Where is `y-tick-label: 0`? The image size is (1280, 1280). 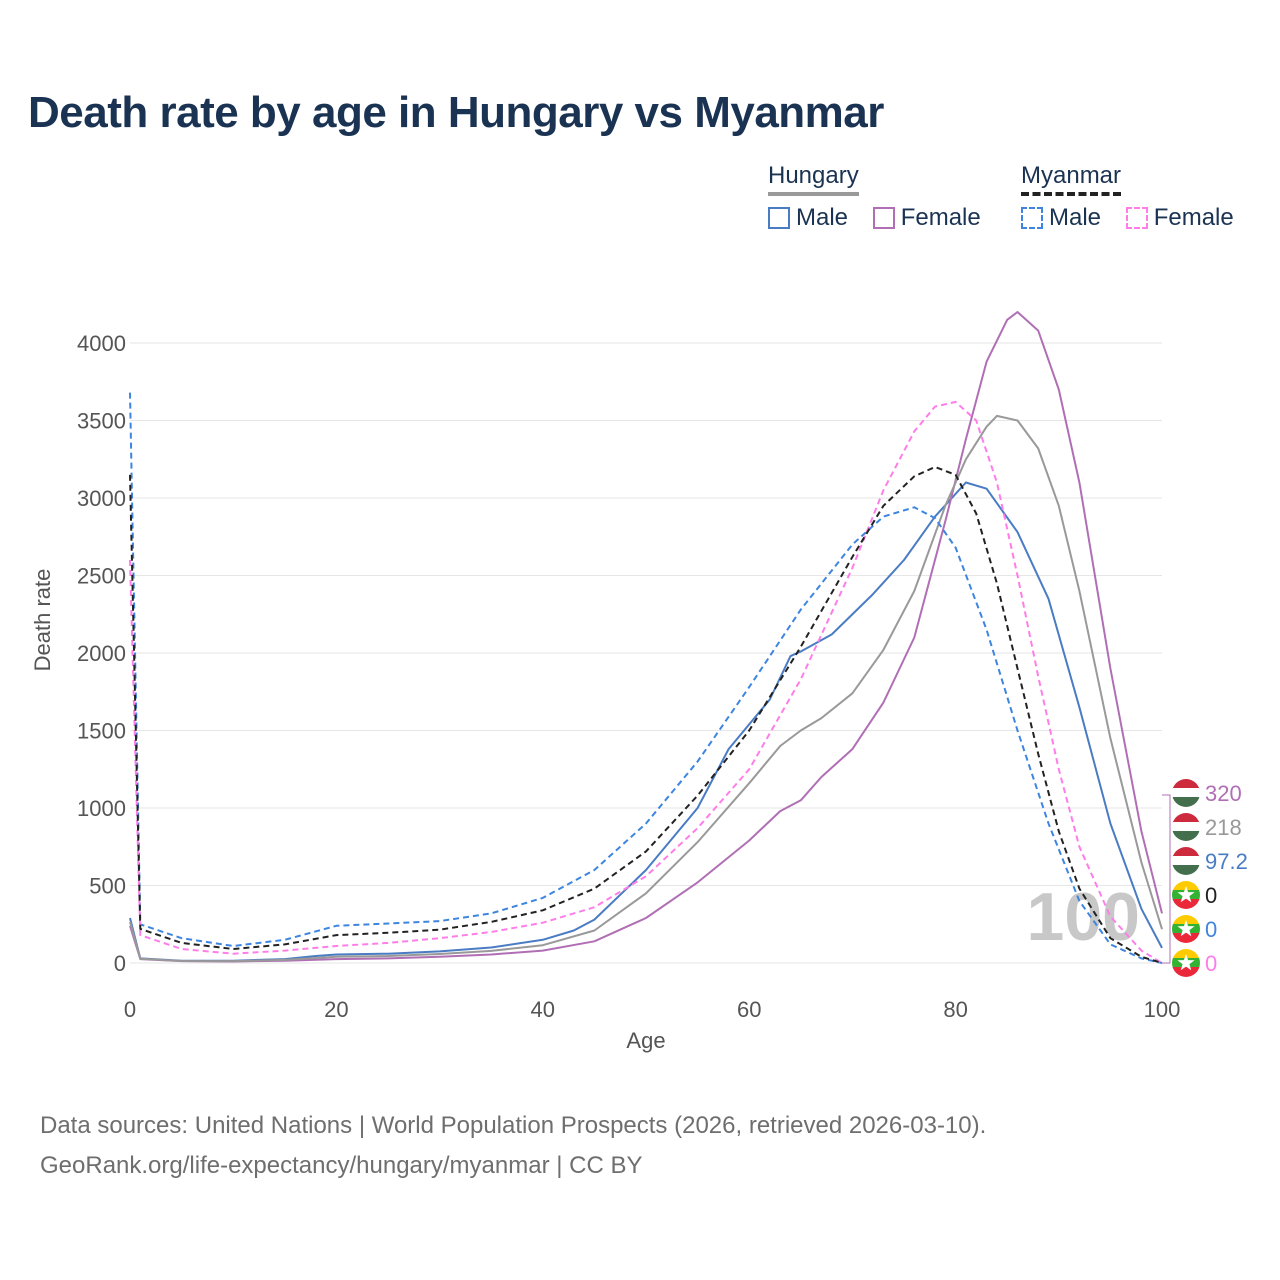 y-tick-label: 0 is located at coordinates (120, 963).